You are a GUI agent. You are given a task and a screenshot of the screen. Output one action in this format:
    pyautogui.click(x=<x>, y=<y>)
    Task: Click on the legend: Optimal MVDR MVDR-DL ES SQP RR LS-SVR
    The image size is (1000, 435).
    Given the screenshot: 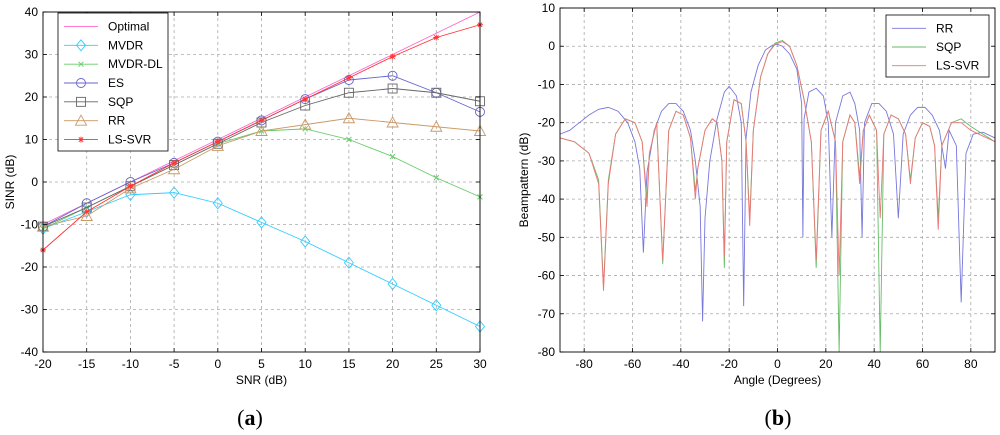 What is the action you would take?
    pyautogui.click(x=113, y=82)
    